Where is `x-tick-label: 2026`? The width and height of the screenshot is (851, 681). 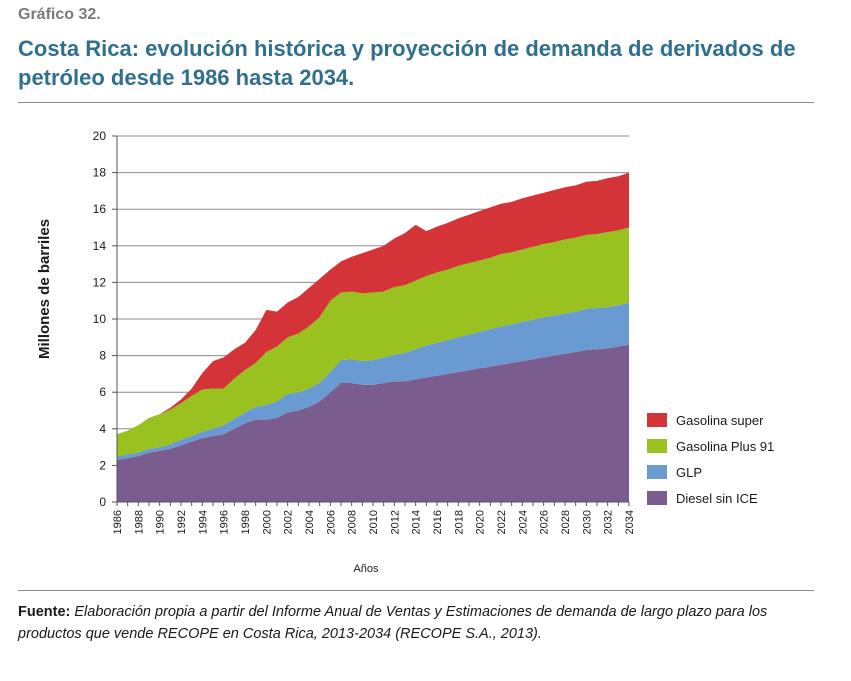 x-tick-label: 2026 is located at coordinates (545, 522).